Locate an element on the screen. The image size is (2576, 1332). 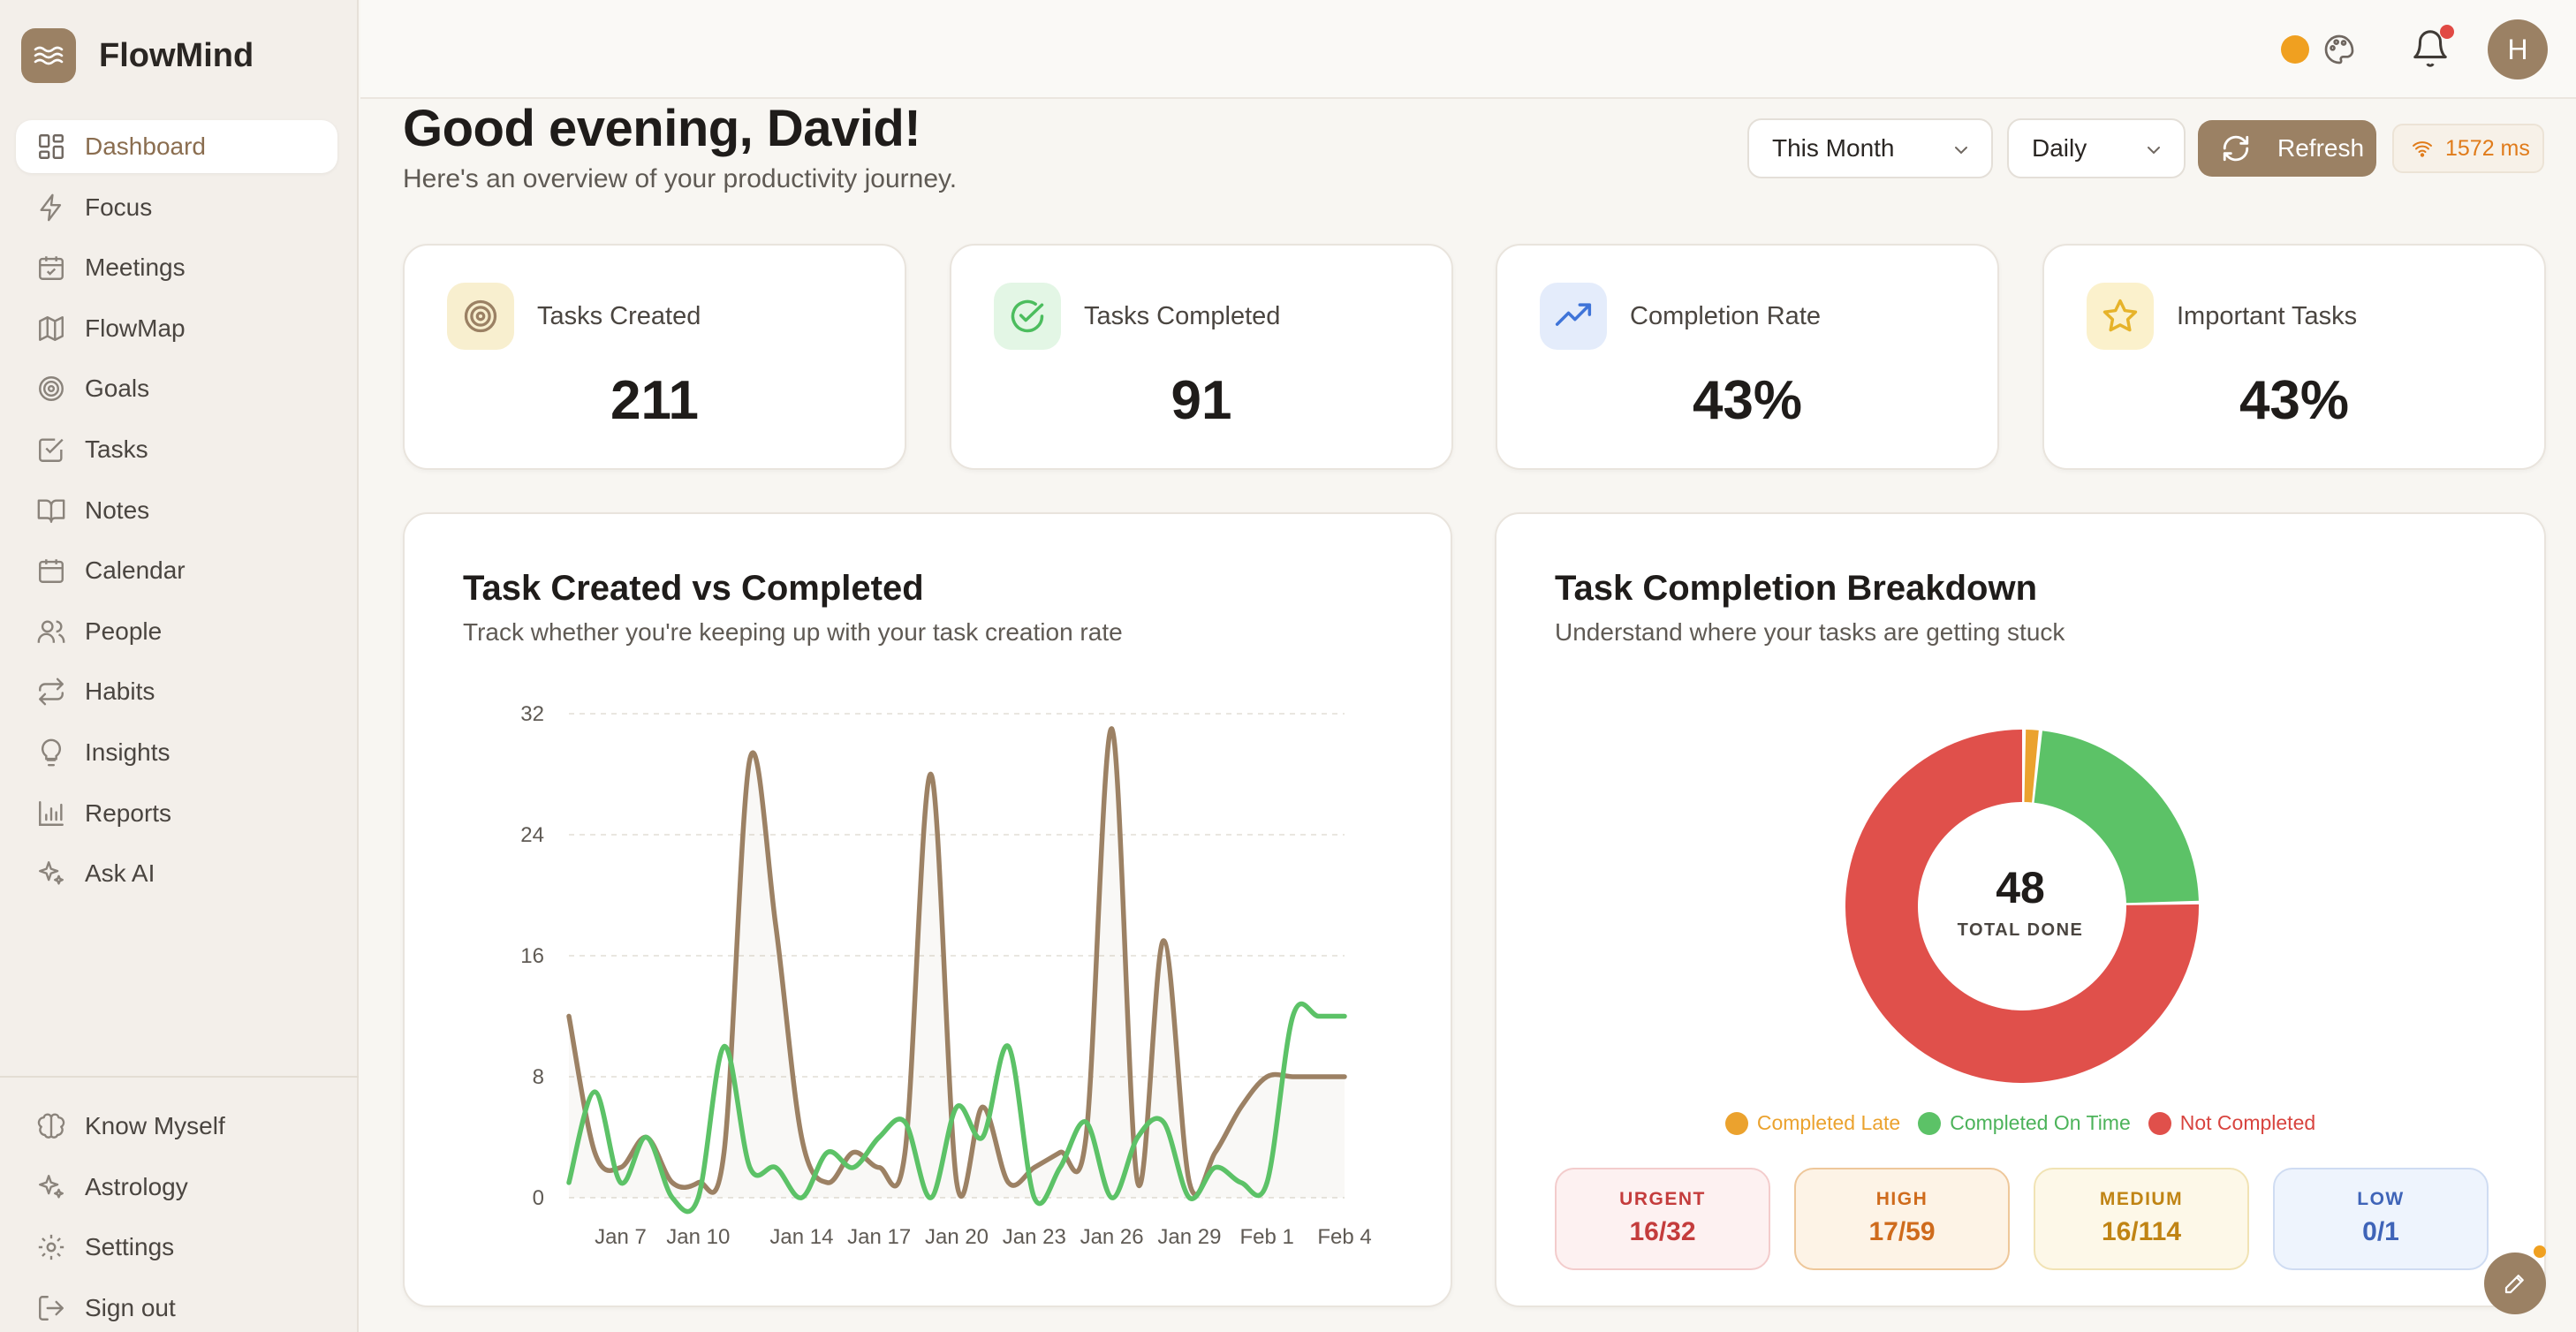
sidebar-item-know-myself: Know Myself is located at coordinates (176, 1126).